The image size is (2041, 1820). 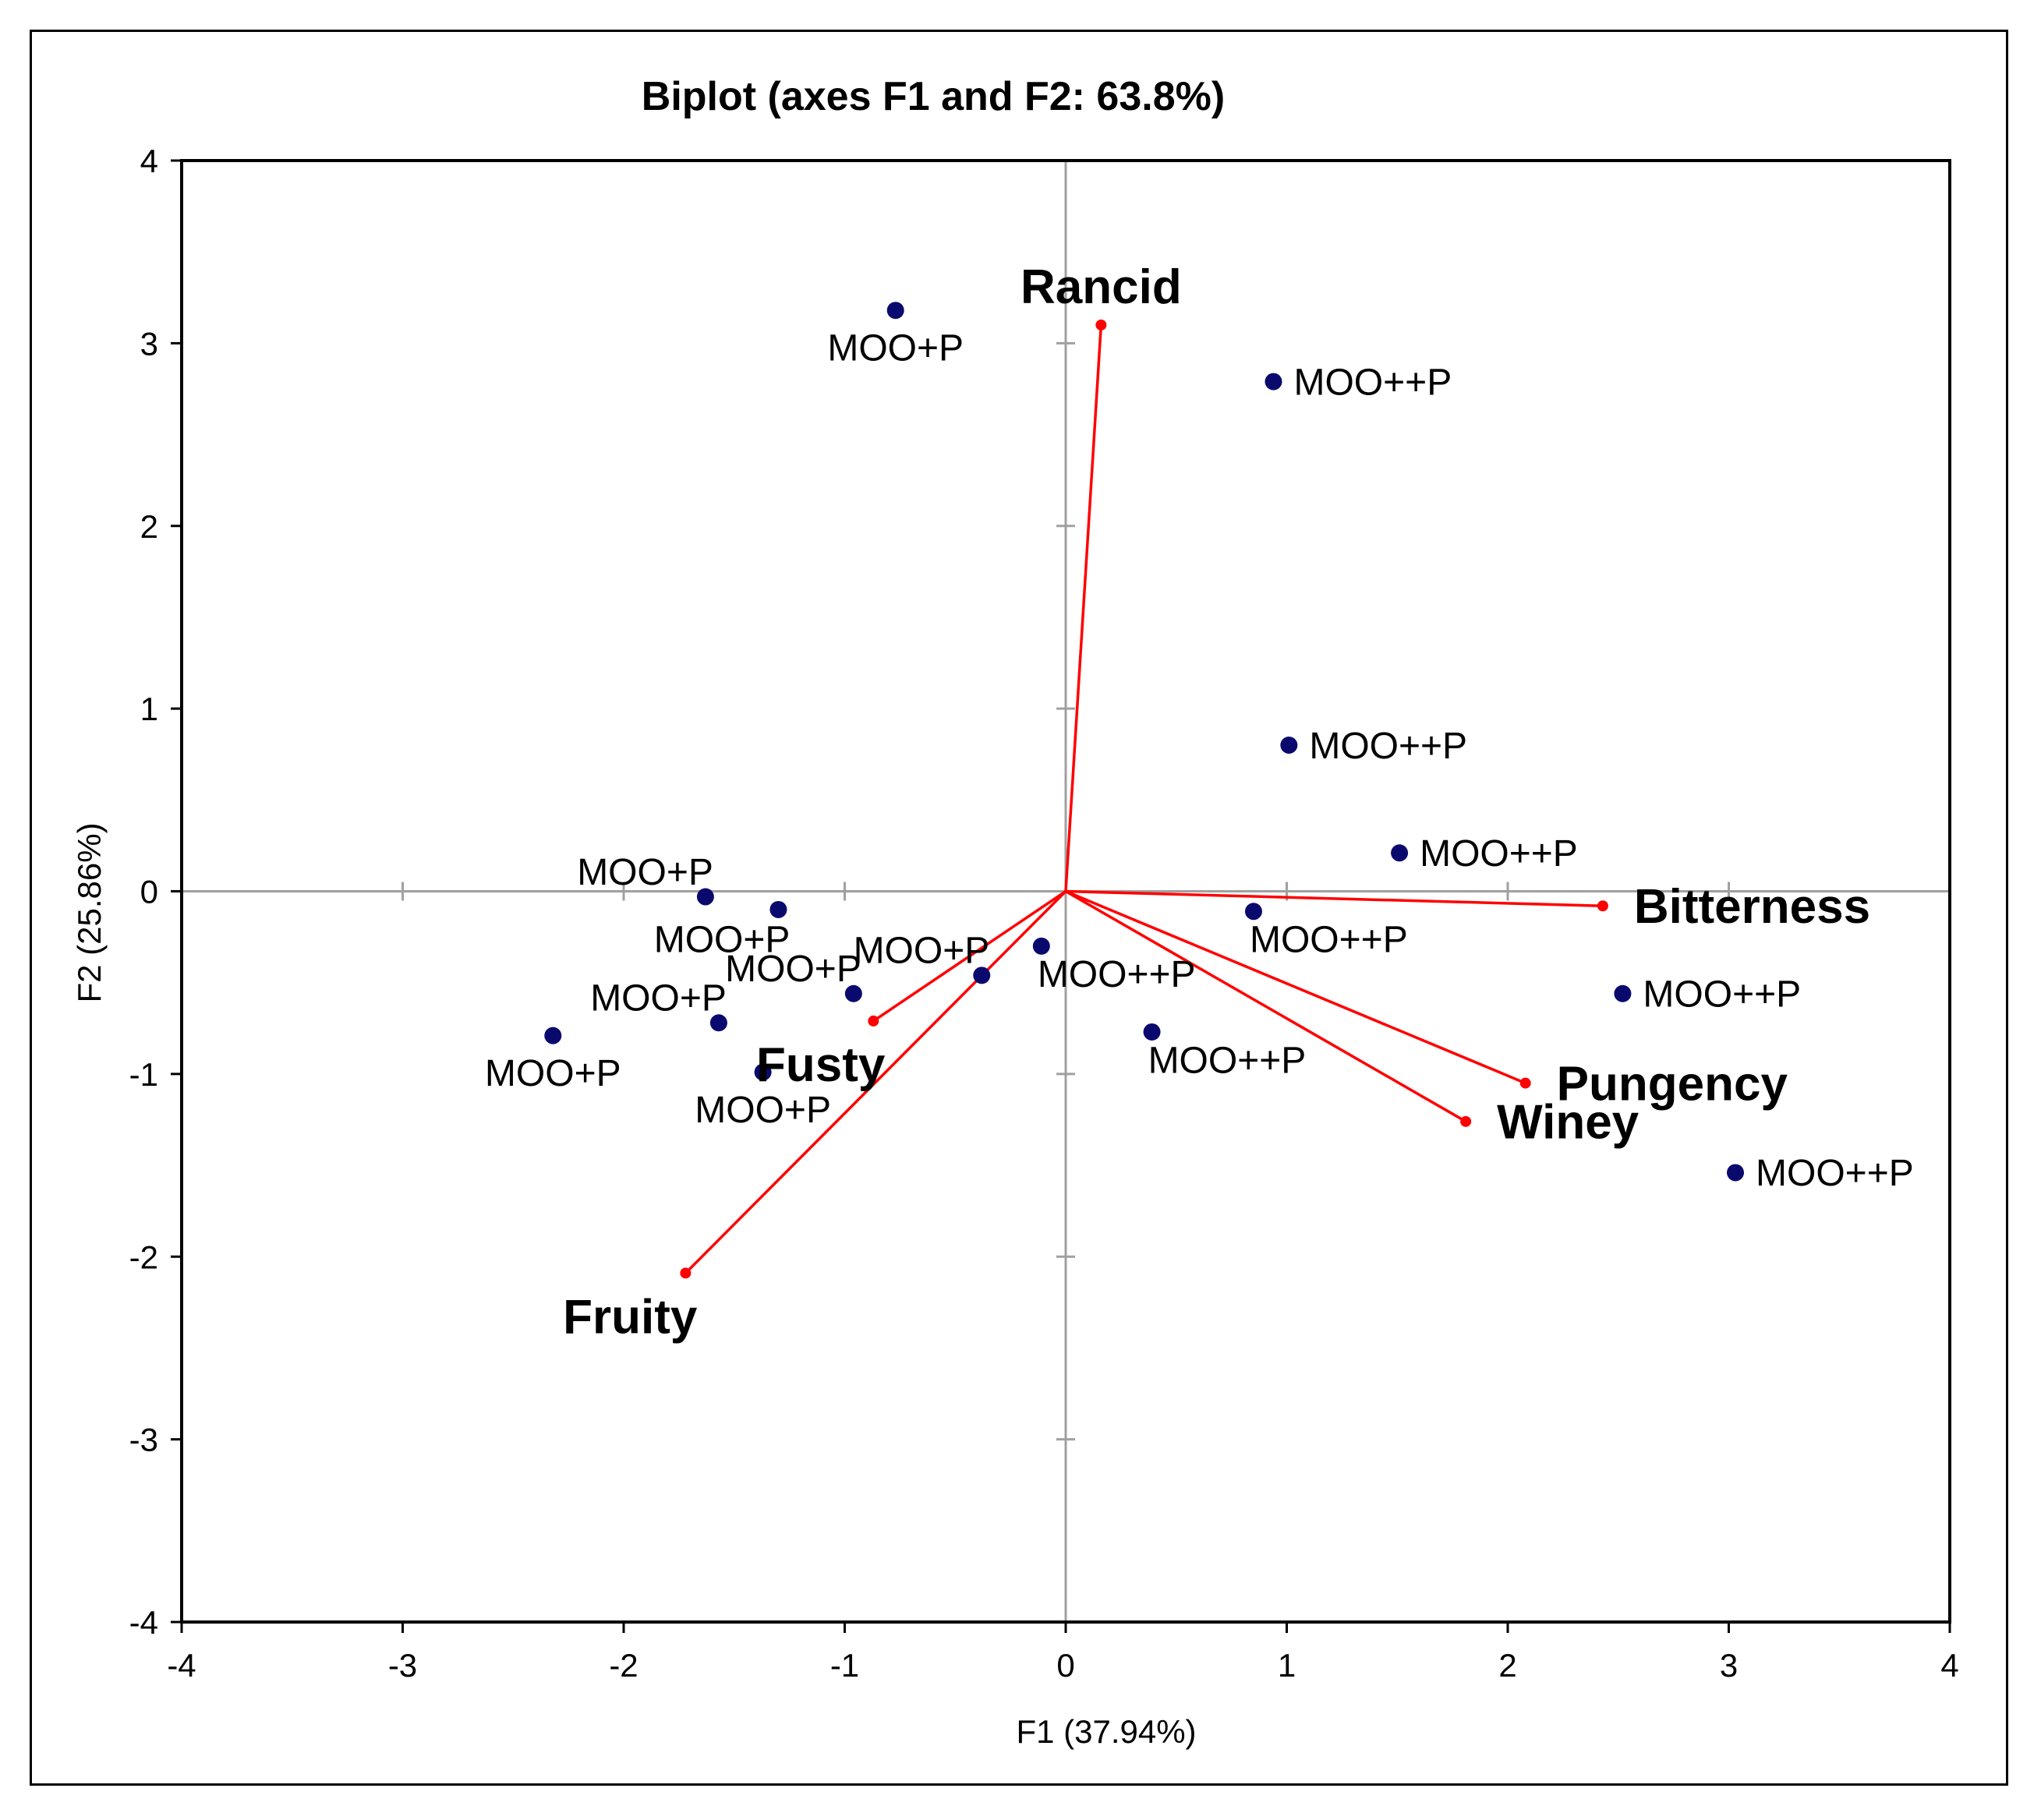 What do you see at coordinates (623, 1665) in the screenshot?
I see `x-tick-label: -2` at bounding box center [623, 1665].